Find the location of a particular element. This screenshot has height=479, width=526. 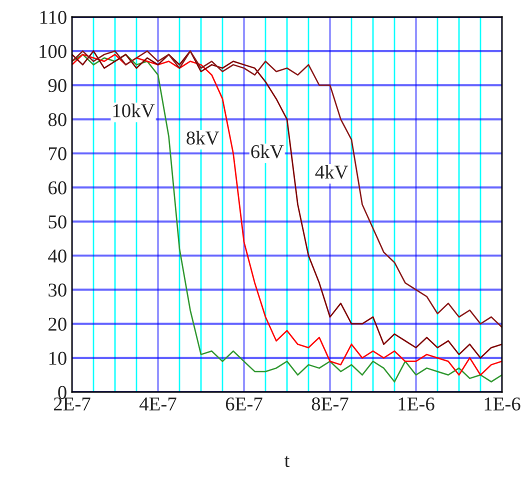

y-tick-label: 10 is located at coordinates (57, 358).